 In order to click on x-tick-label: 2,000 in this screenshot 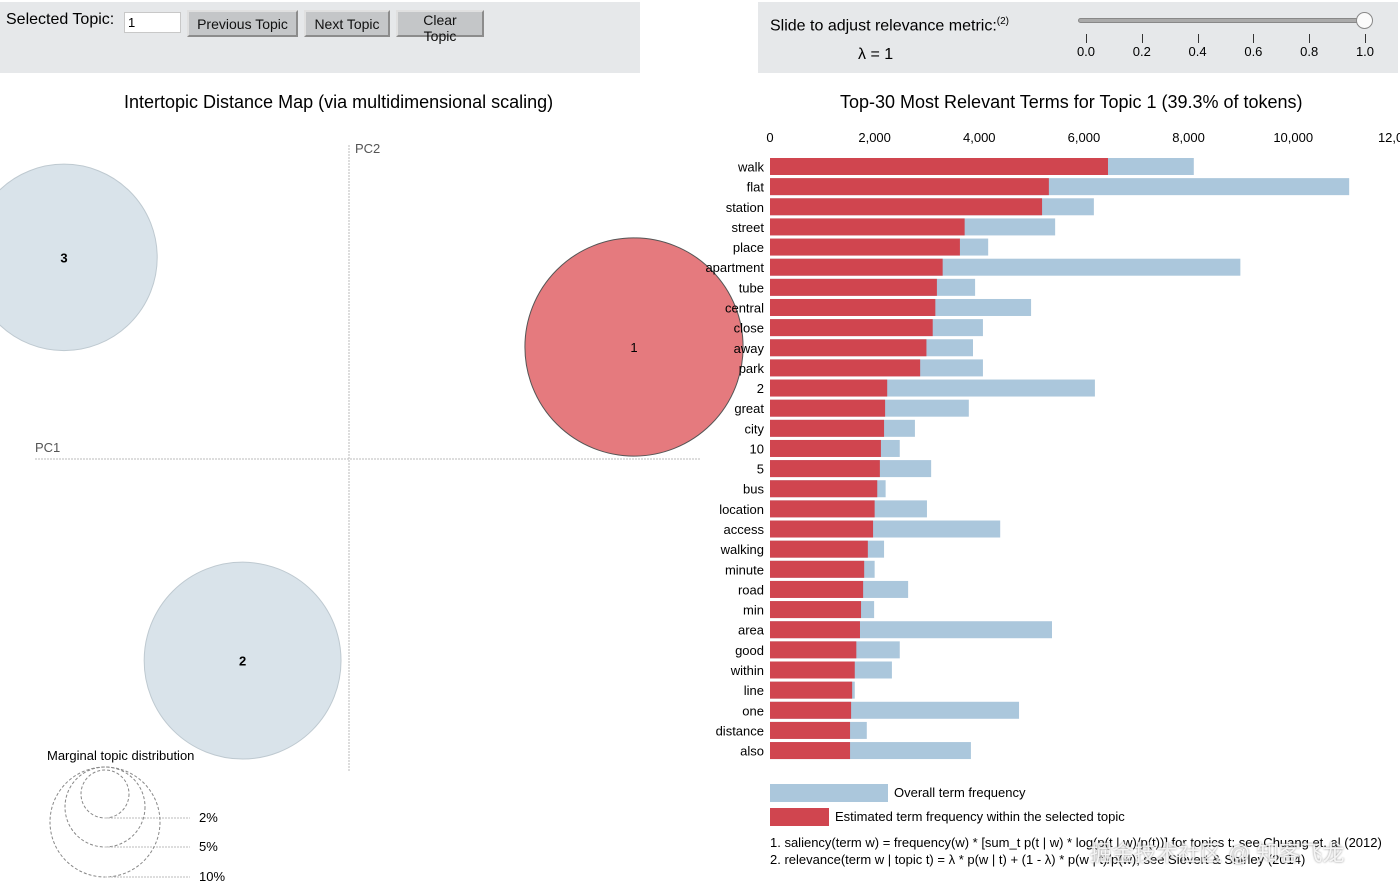, I will do `click(874, 137)`.